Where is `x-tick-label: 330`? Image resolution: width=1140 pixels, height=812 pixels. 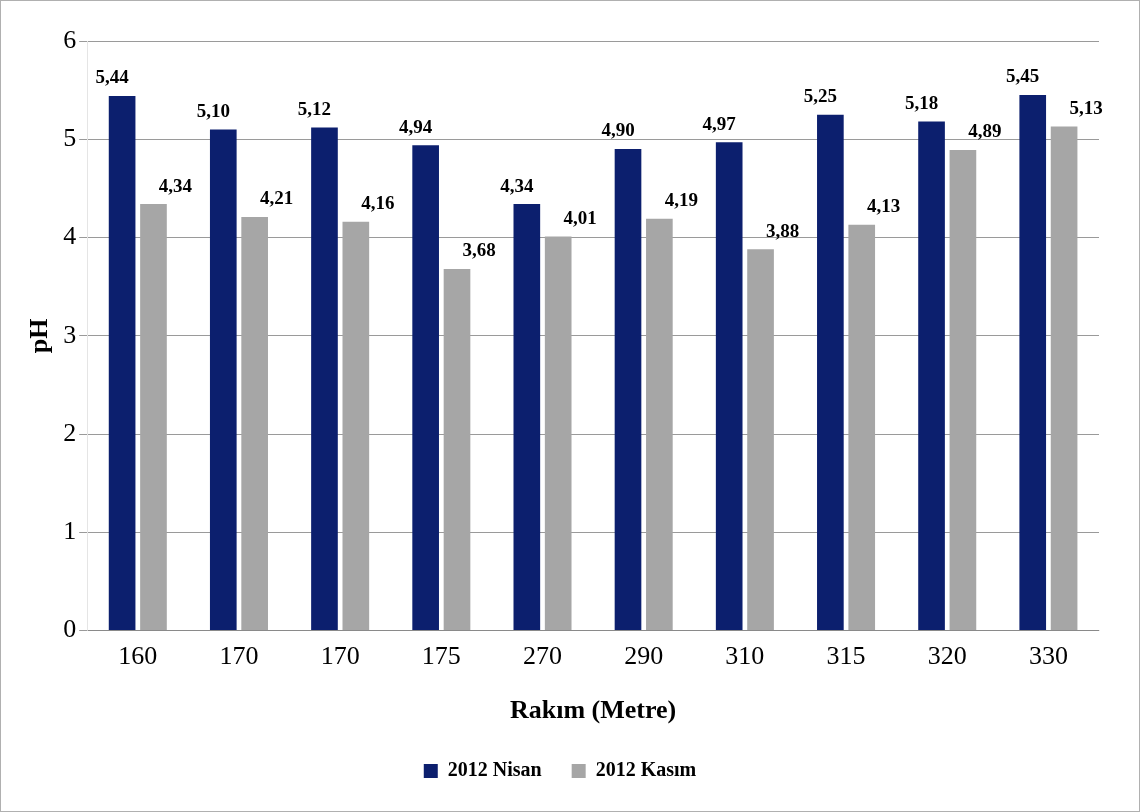
x-tick-label: 330 is located at coordinates (1048, 656).